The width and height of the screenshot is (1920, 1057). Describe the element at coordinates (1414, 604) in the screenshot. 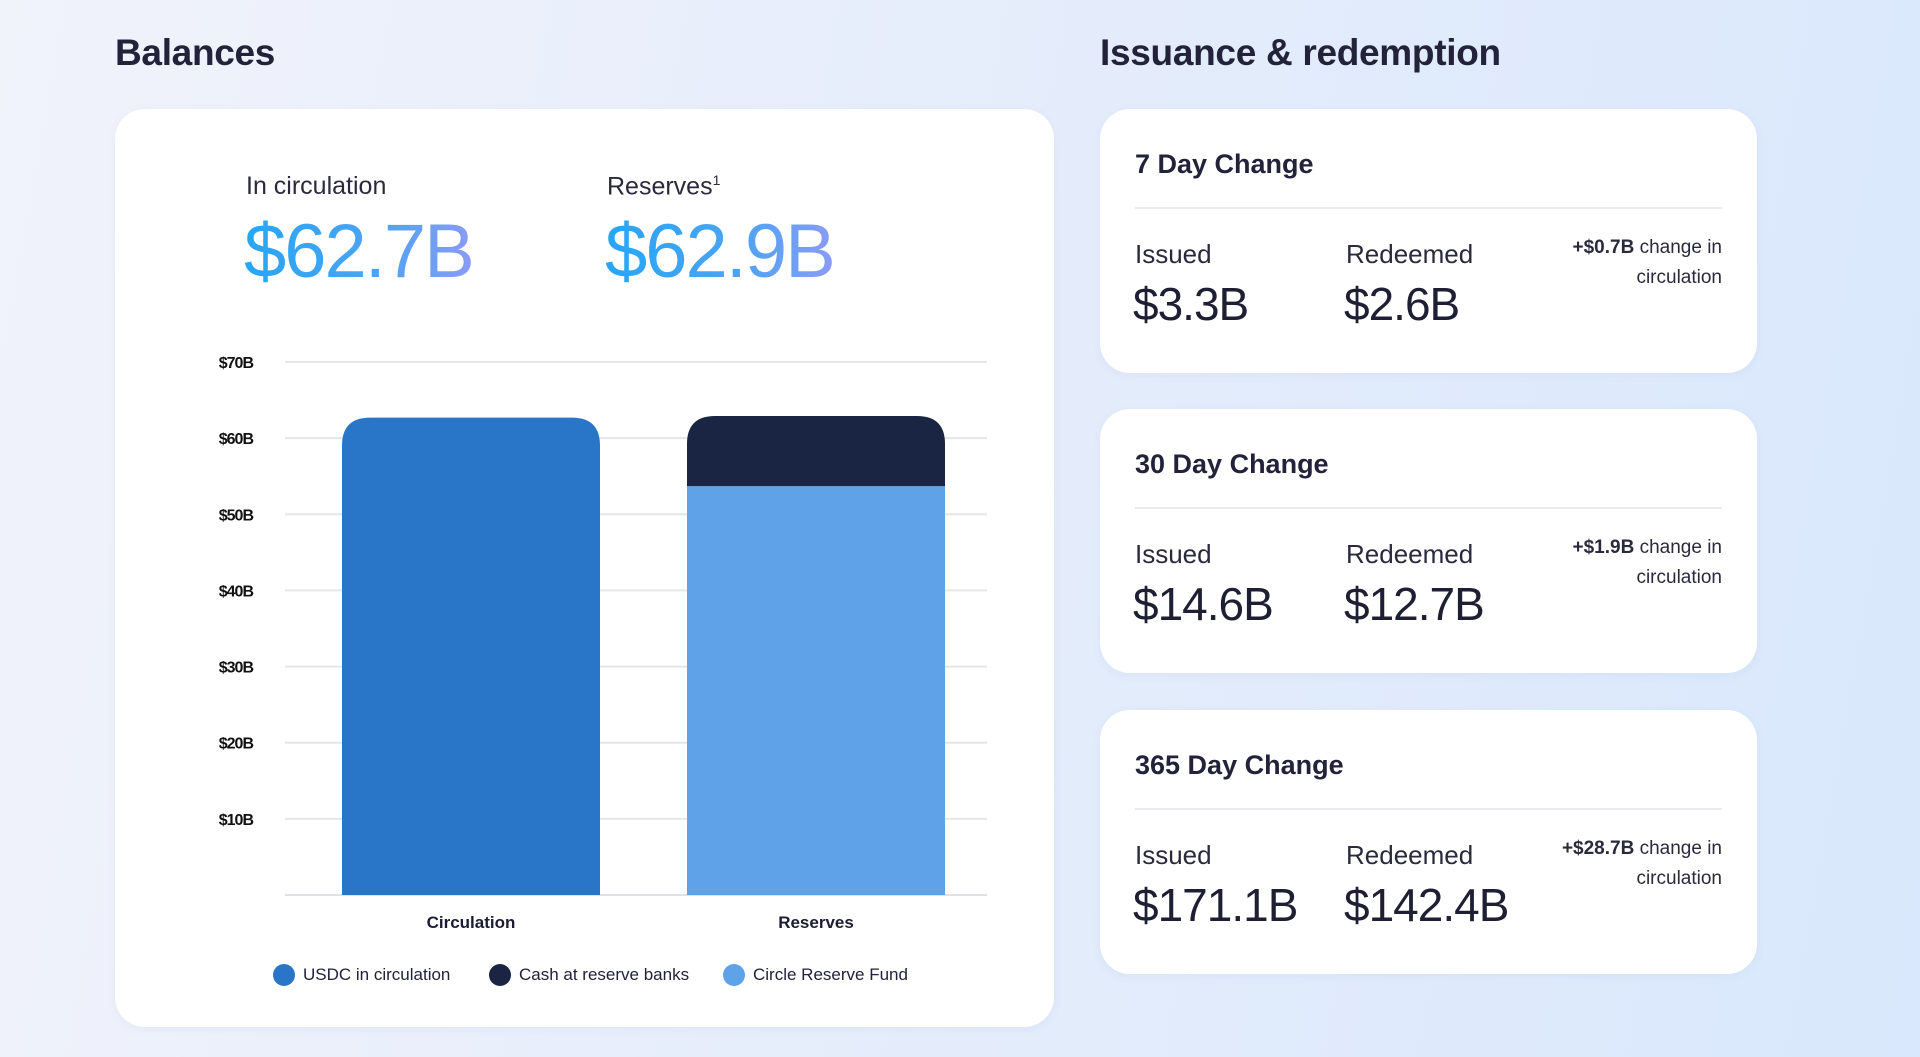

I see `redeemed-value: $12.7B` at that location.